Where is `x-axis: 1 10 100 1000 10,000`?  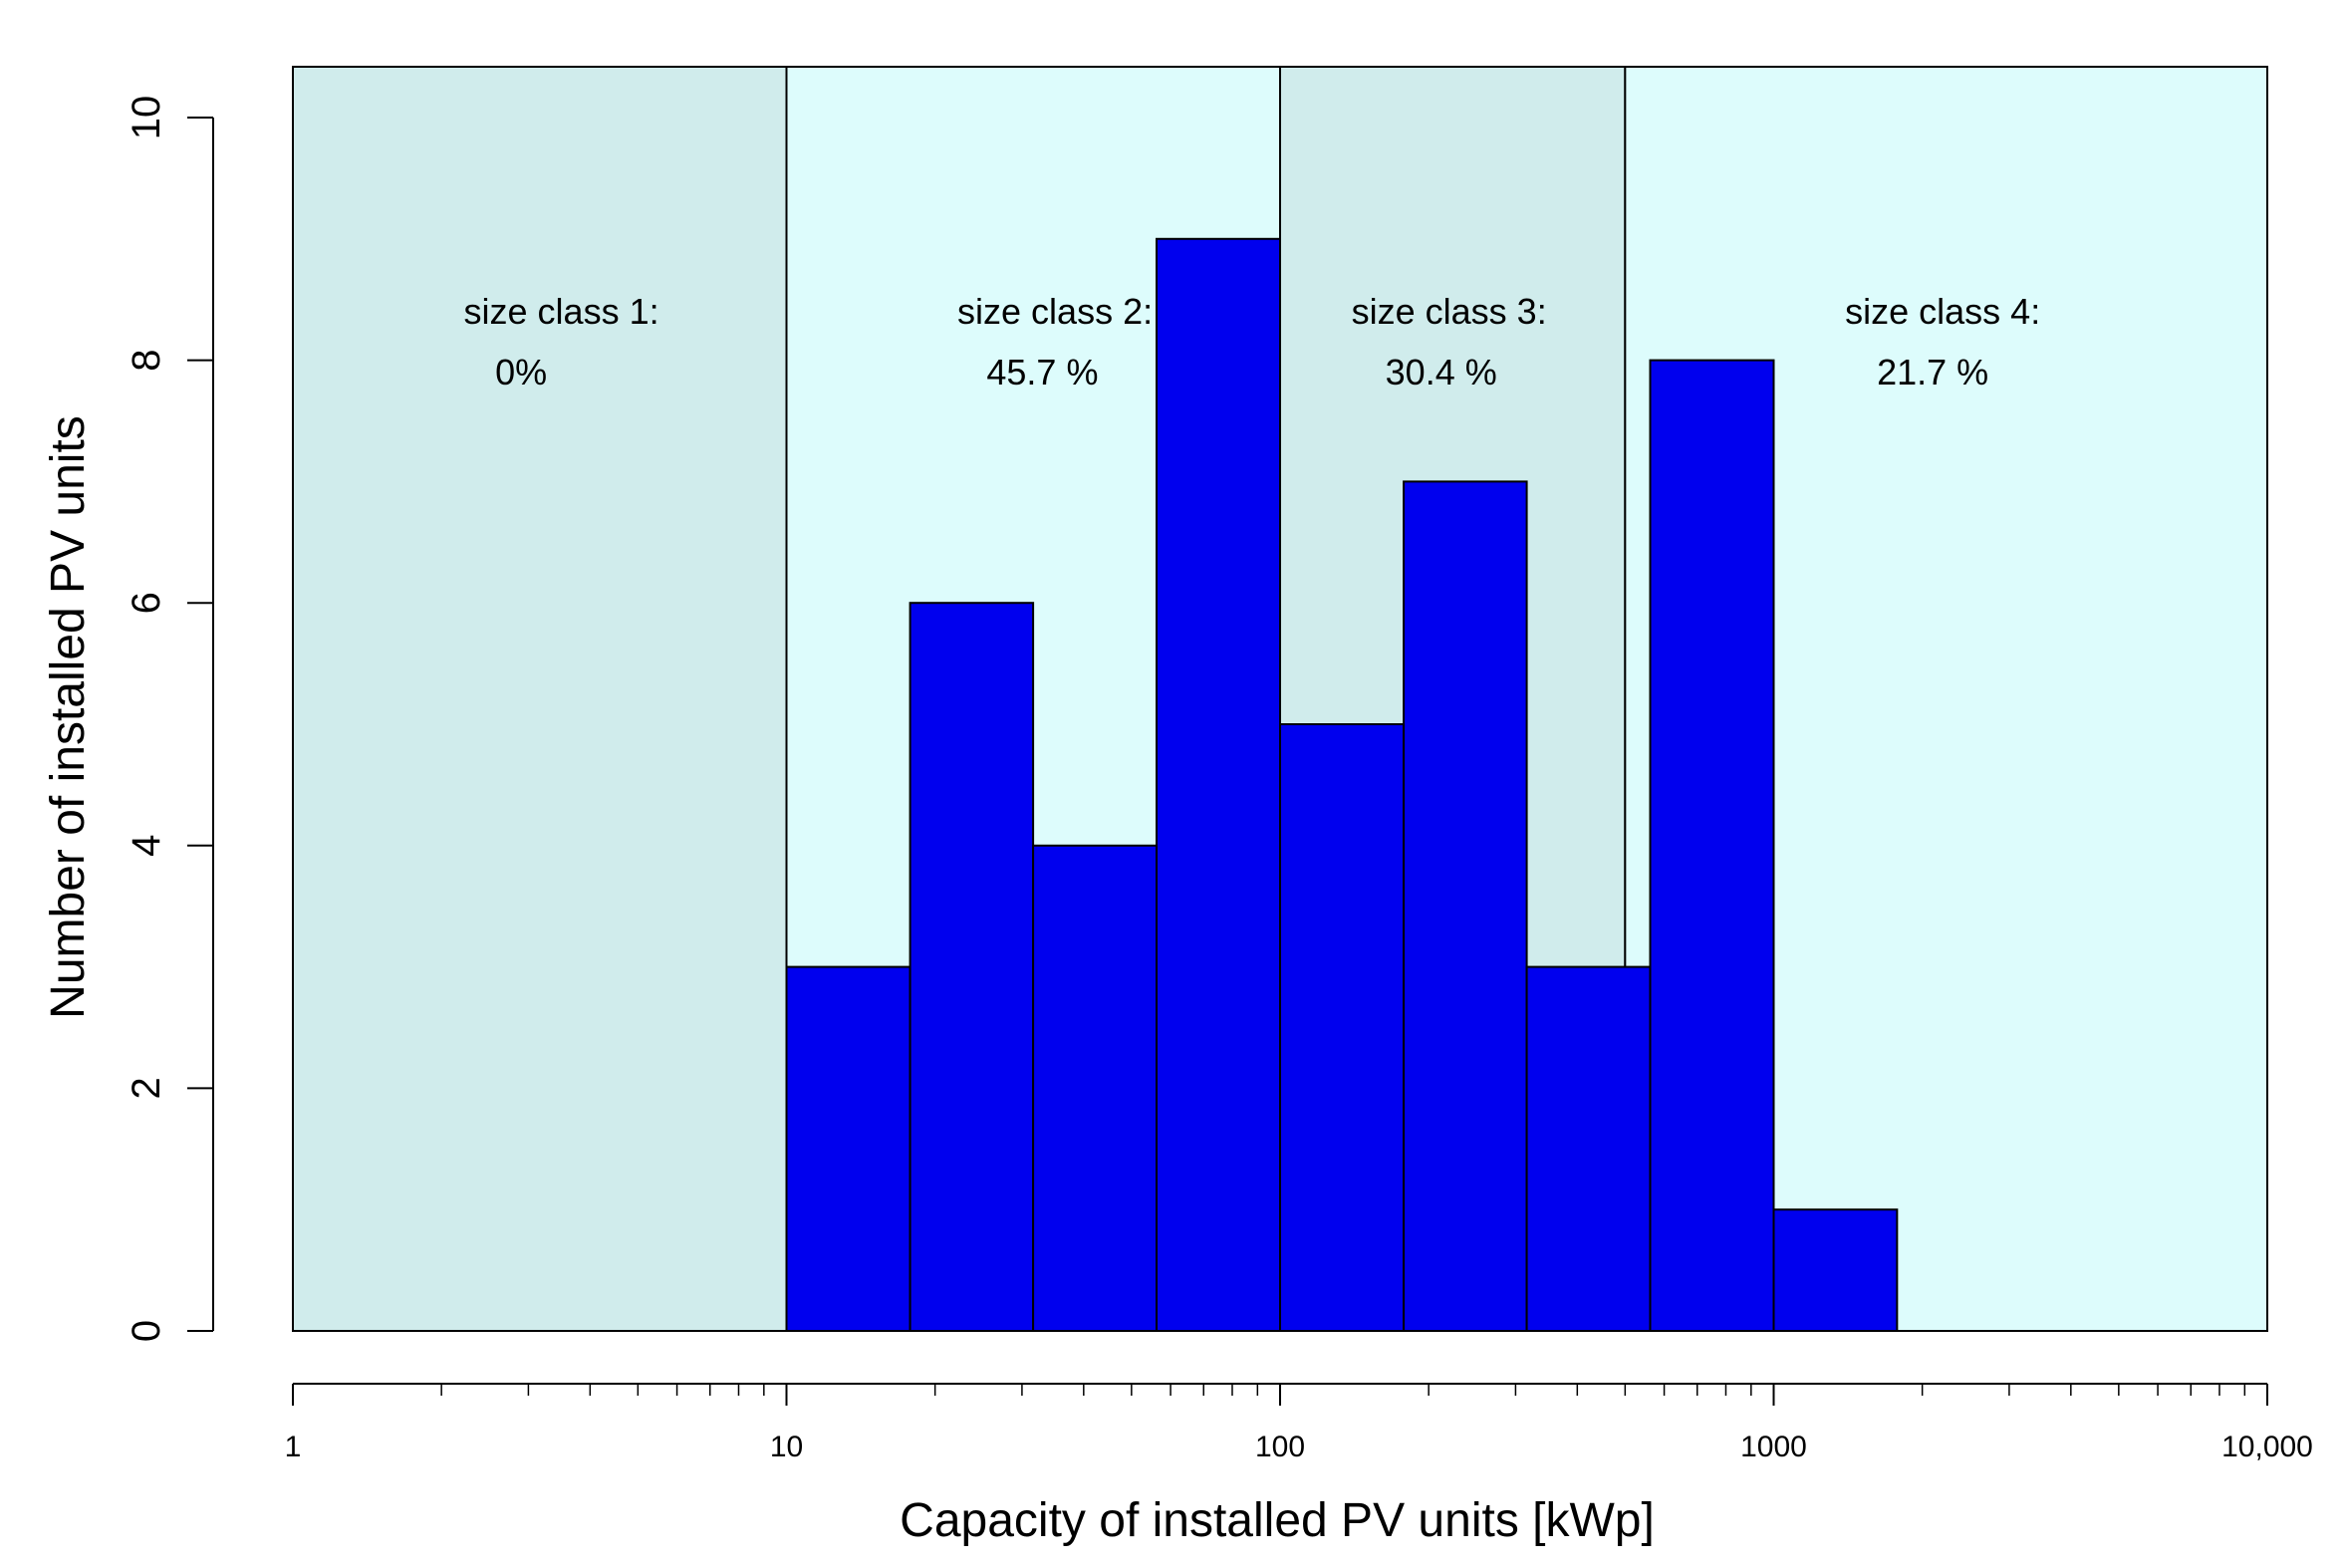 x-axis: 1 10 100 1000 10,000 is located at coordinates (1299, 1423).